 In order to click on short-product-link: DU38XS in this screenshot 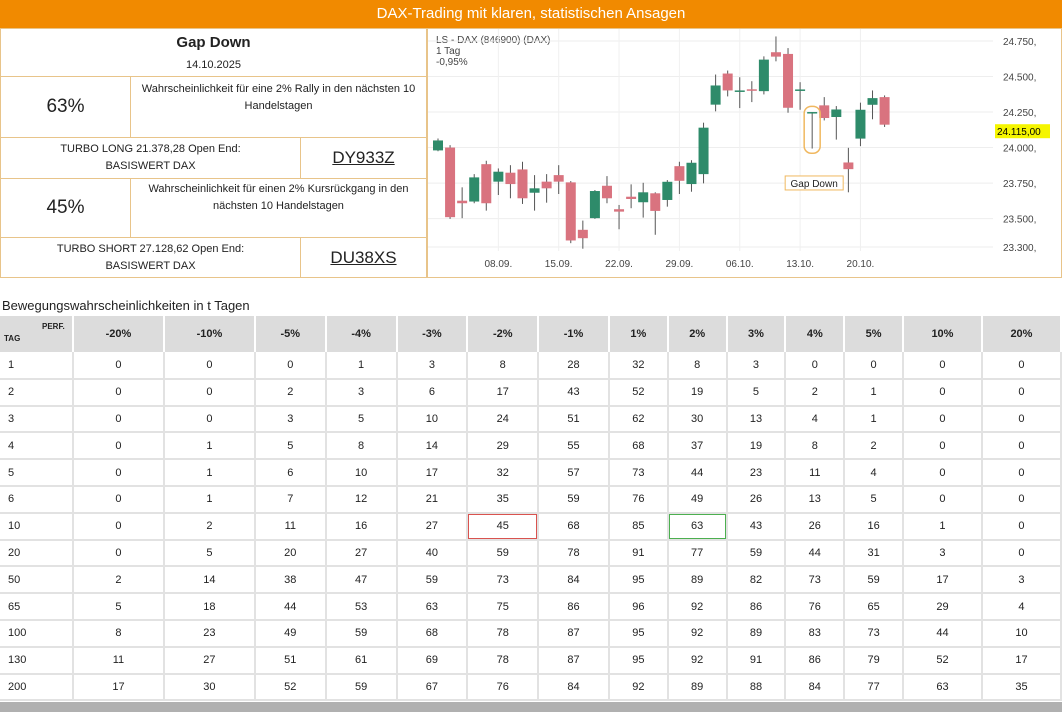, I will do `click(363, 257)`.